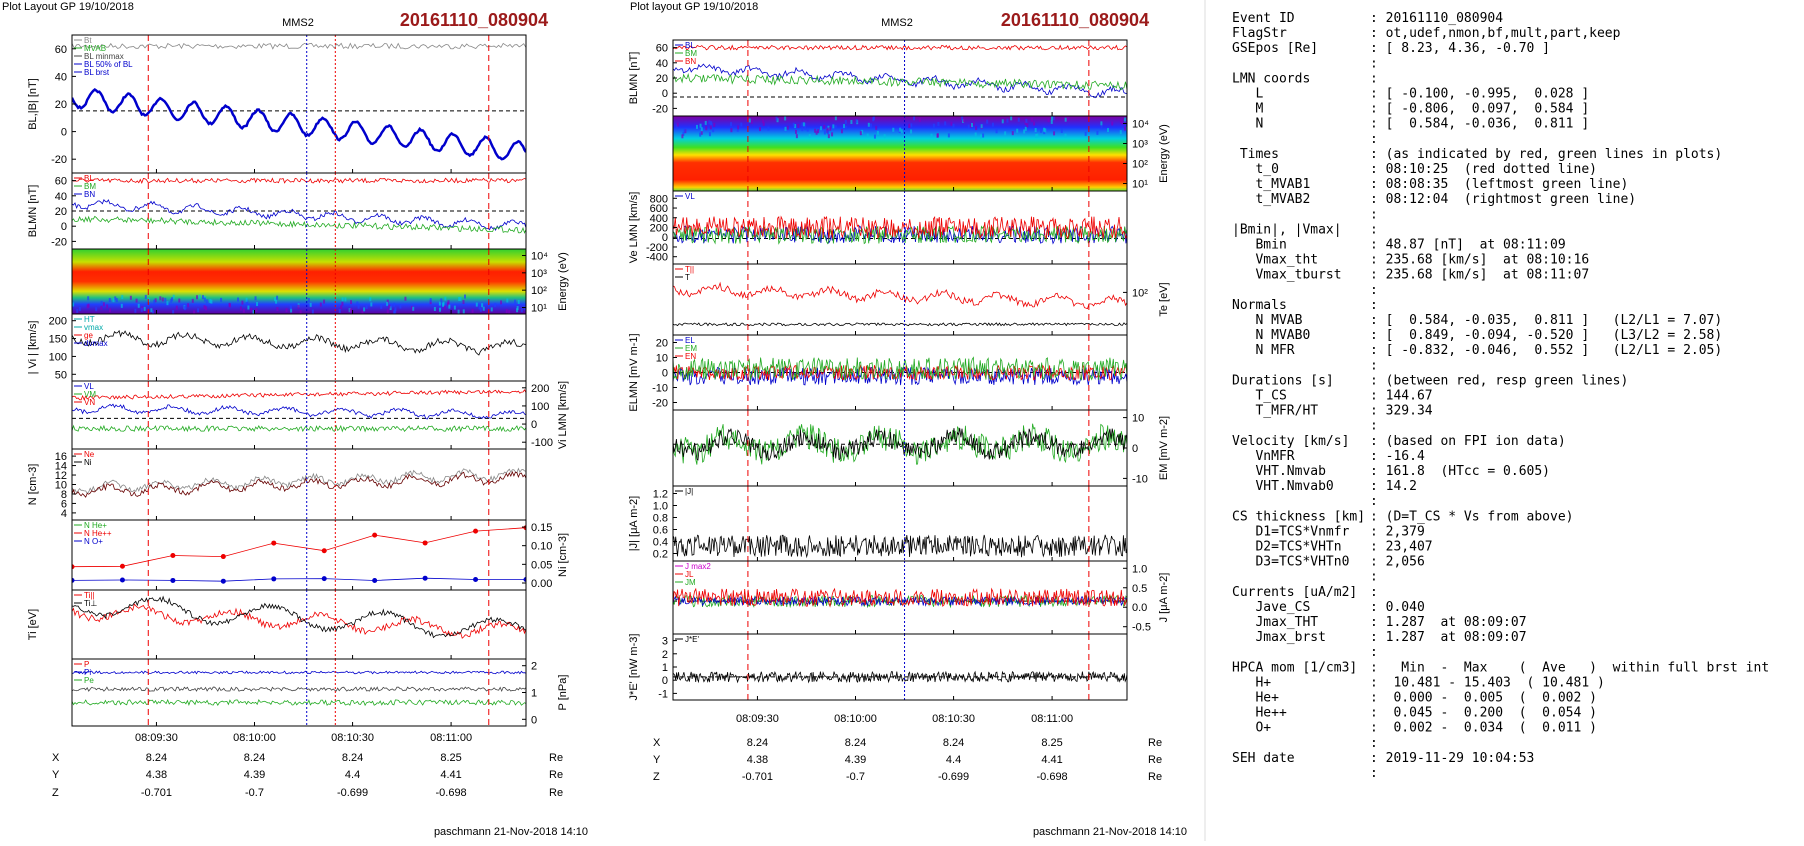  I want to click on legend-label: T||, so click(689, 269).